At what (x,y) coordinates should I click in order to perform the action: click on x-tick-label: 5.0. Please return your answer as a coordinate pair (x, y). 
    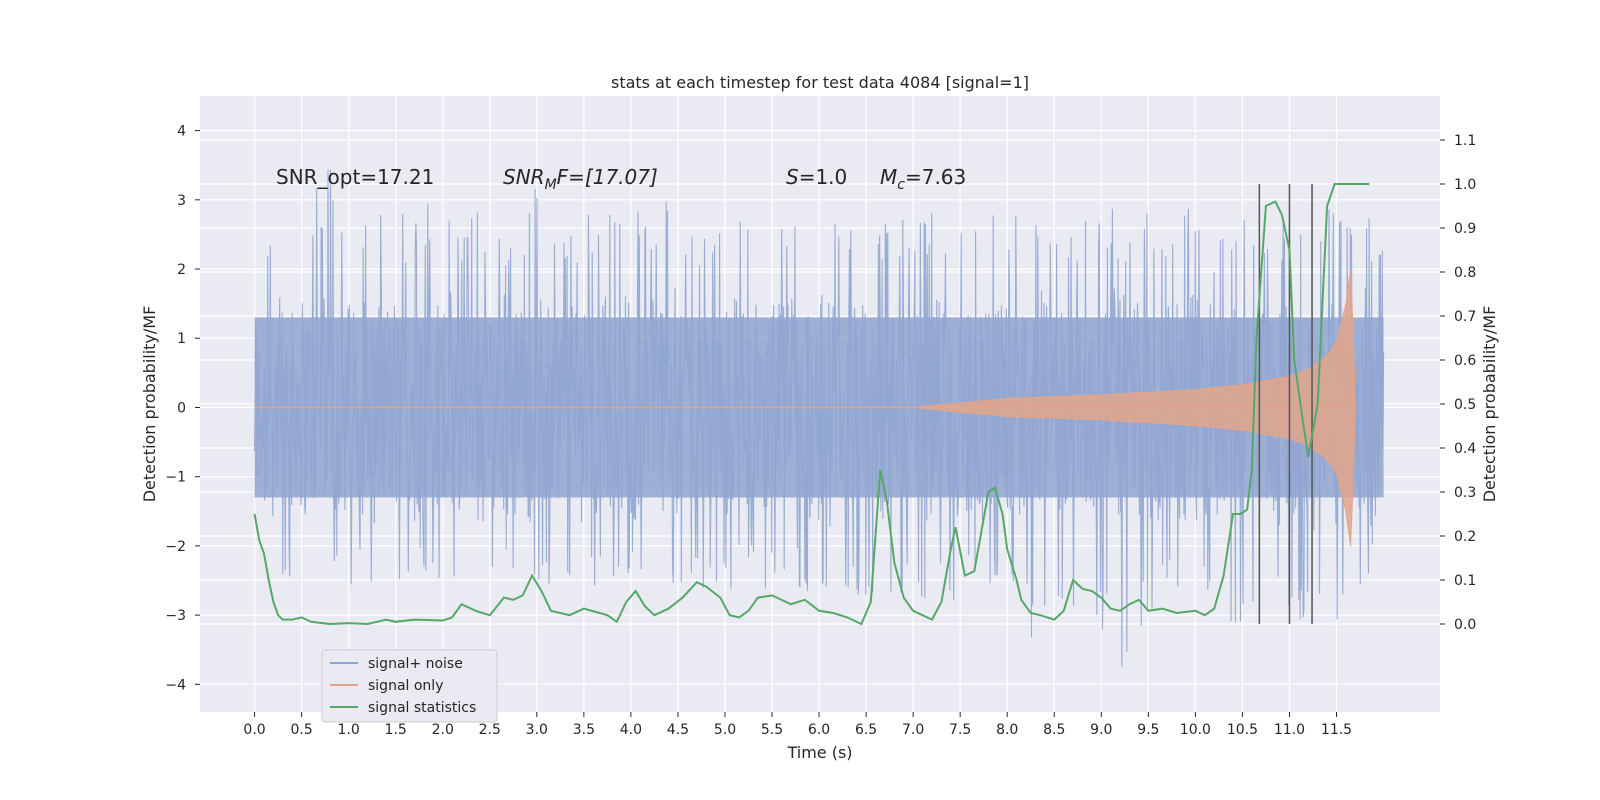
    Looking at the image, I should click on (725, 730).